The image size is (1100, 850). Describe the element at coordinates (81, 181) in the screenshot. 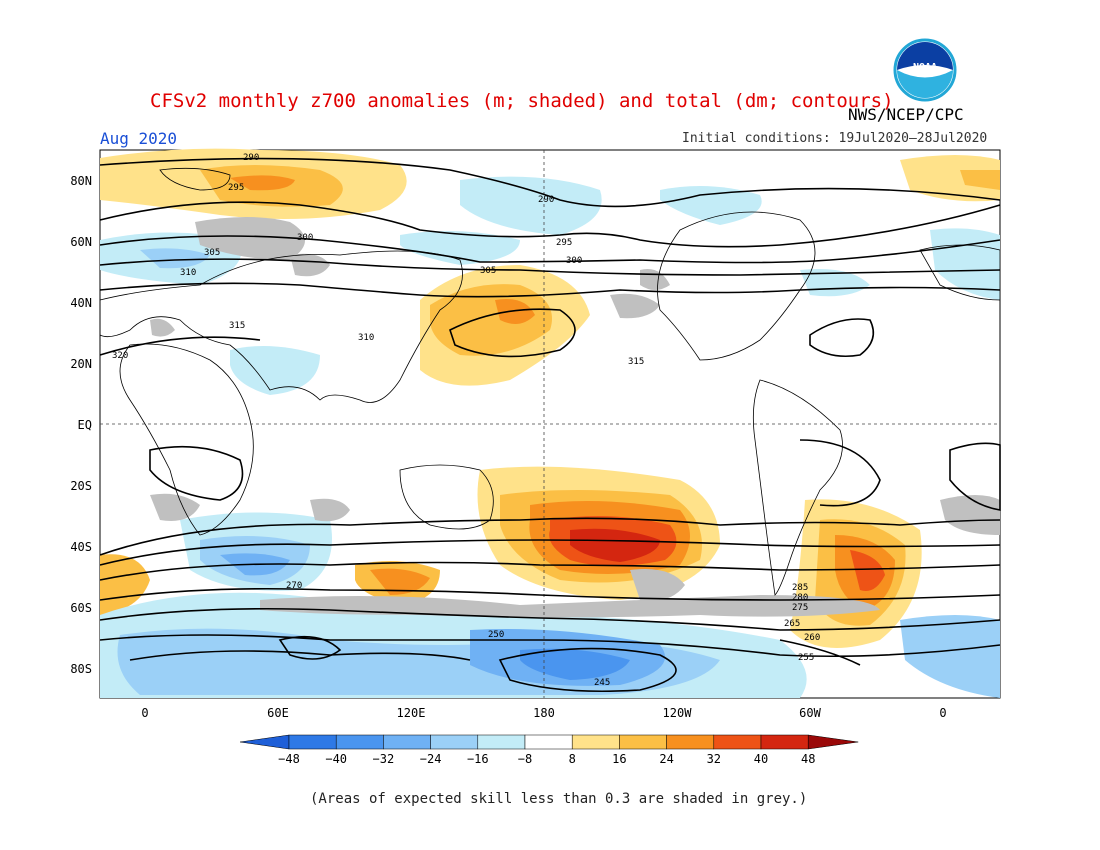

I see `lat-label: 80N` at that location.